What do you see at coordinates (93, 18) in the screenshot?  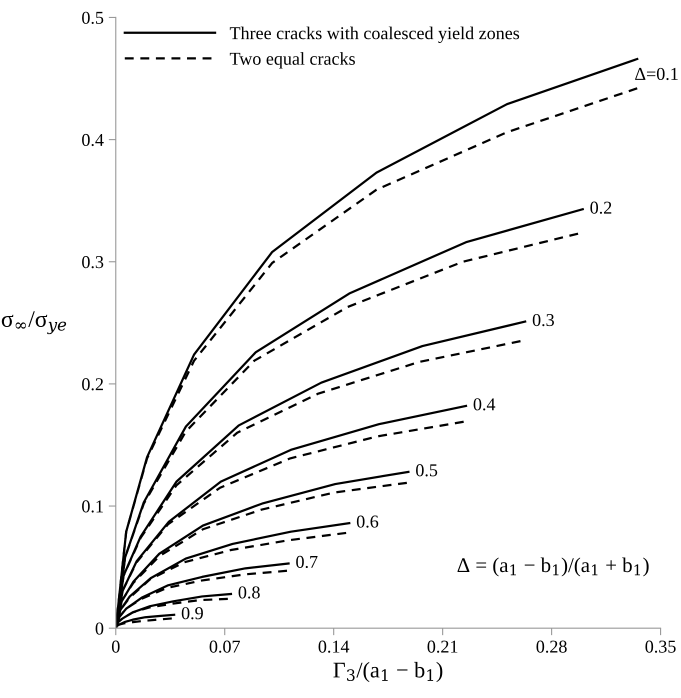 I see `y-tick-label: 0.5` at bounding box center [93, 18].